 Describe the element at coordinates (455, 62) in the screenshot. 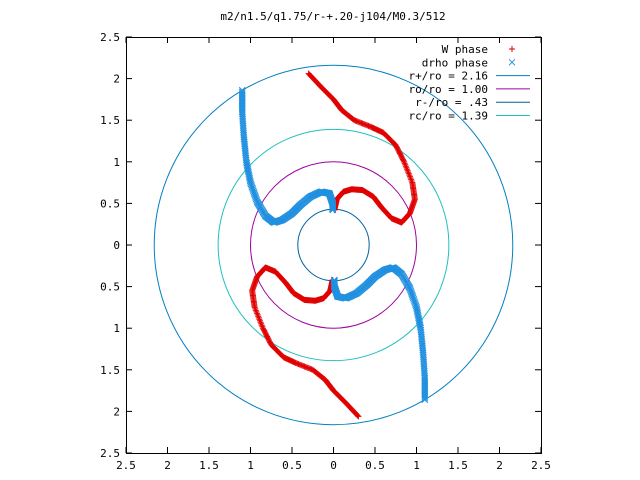

I see `legend-label: drho phase` at that location.